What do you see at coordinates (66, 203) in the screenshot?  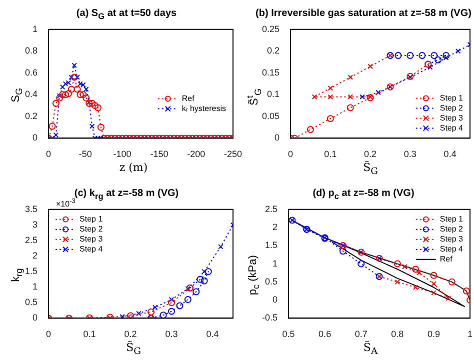 I see `text: ×10$^{-3}$` at bounding box center [66, 203].